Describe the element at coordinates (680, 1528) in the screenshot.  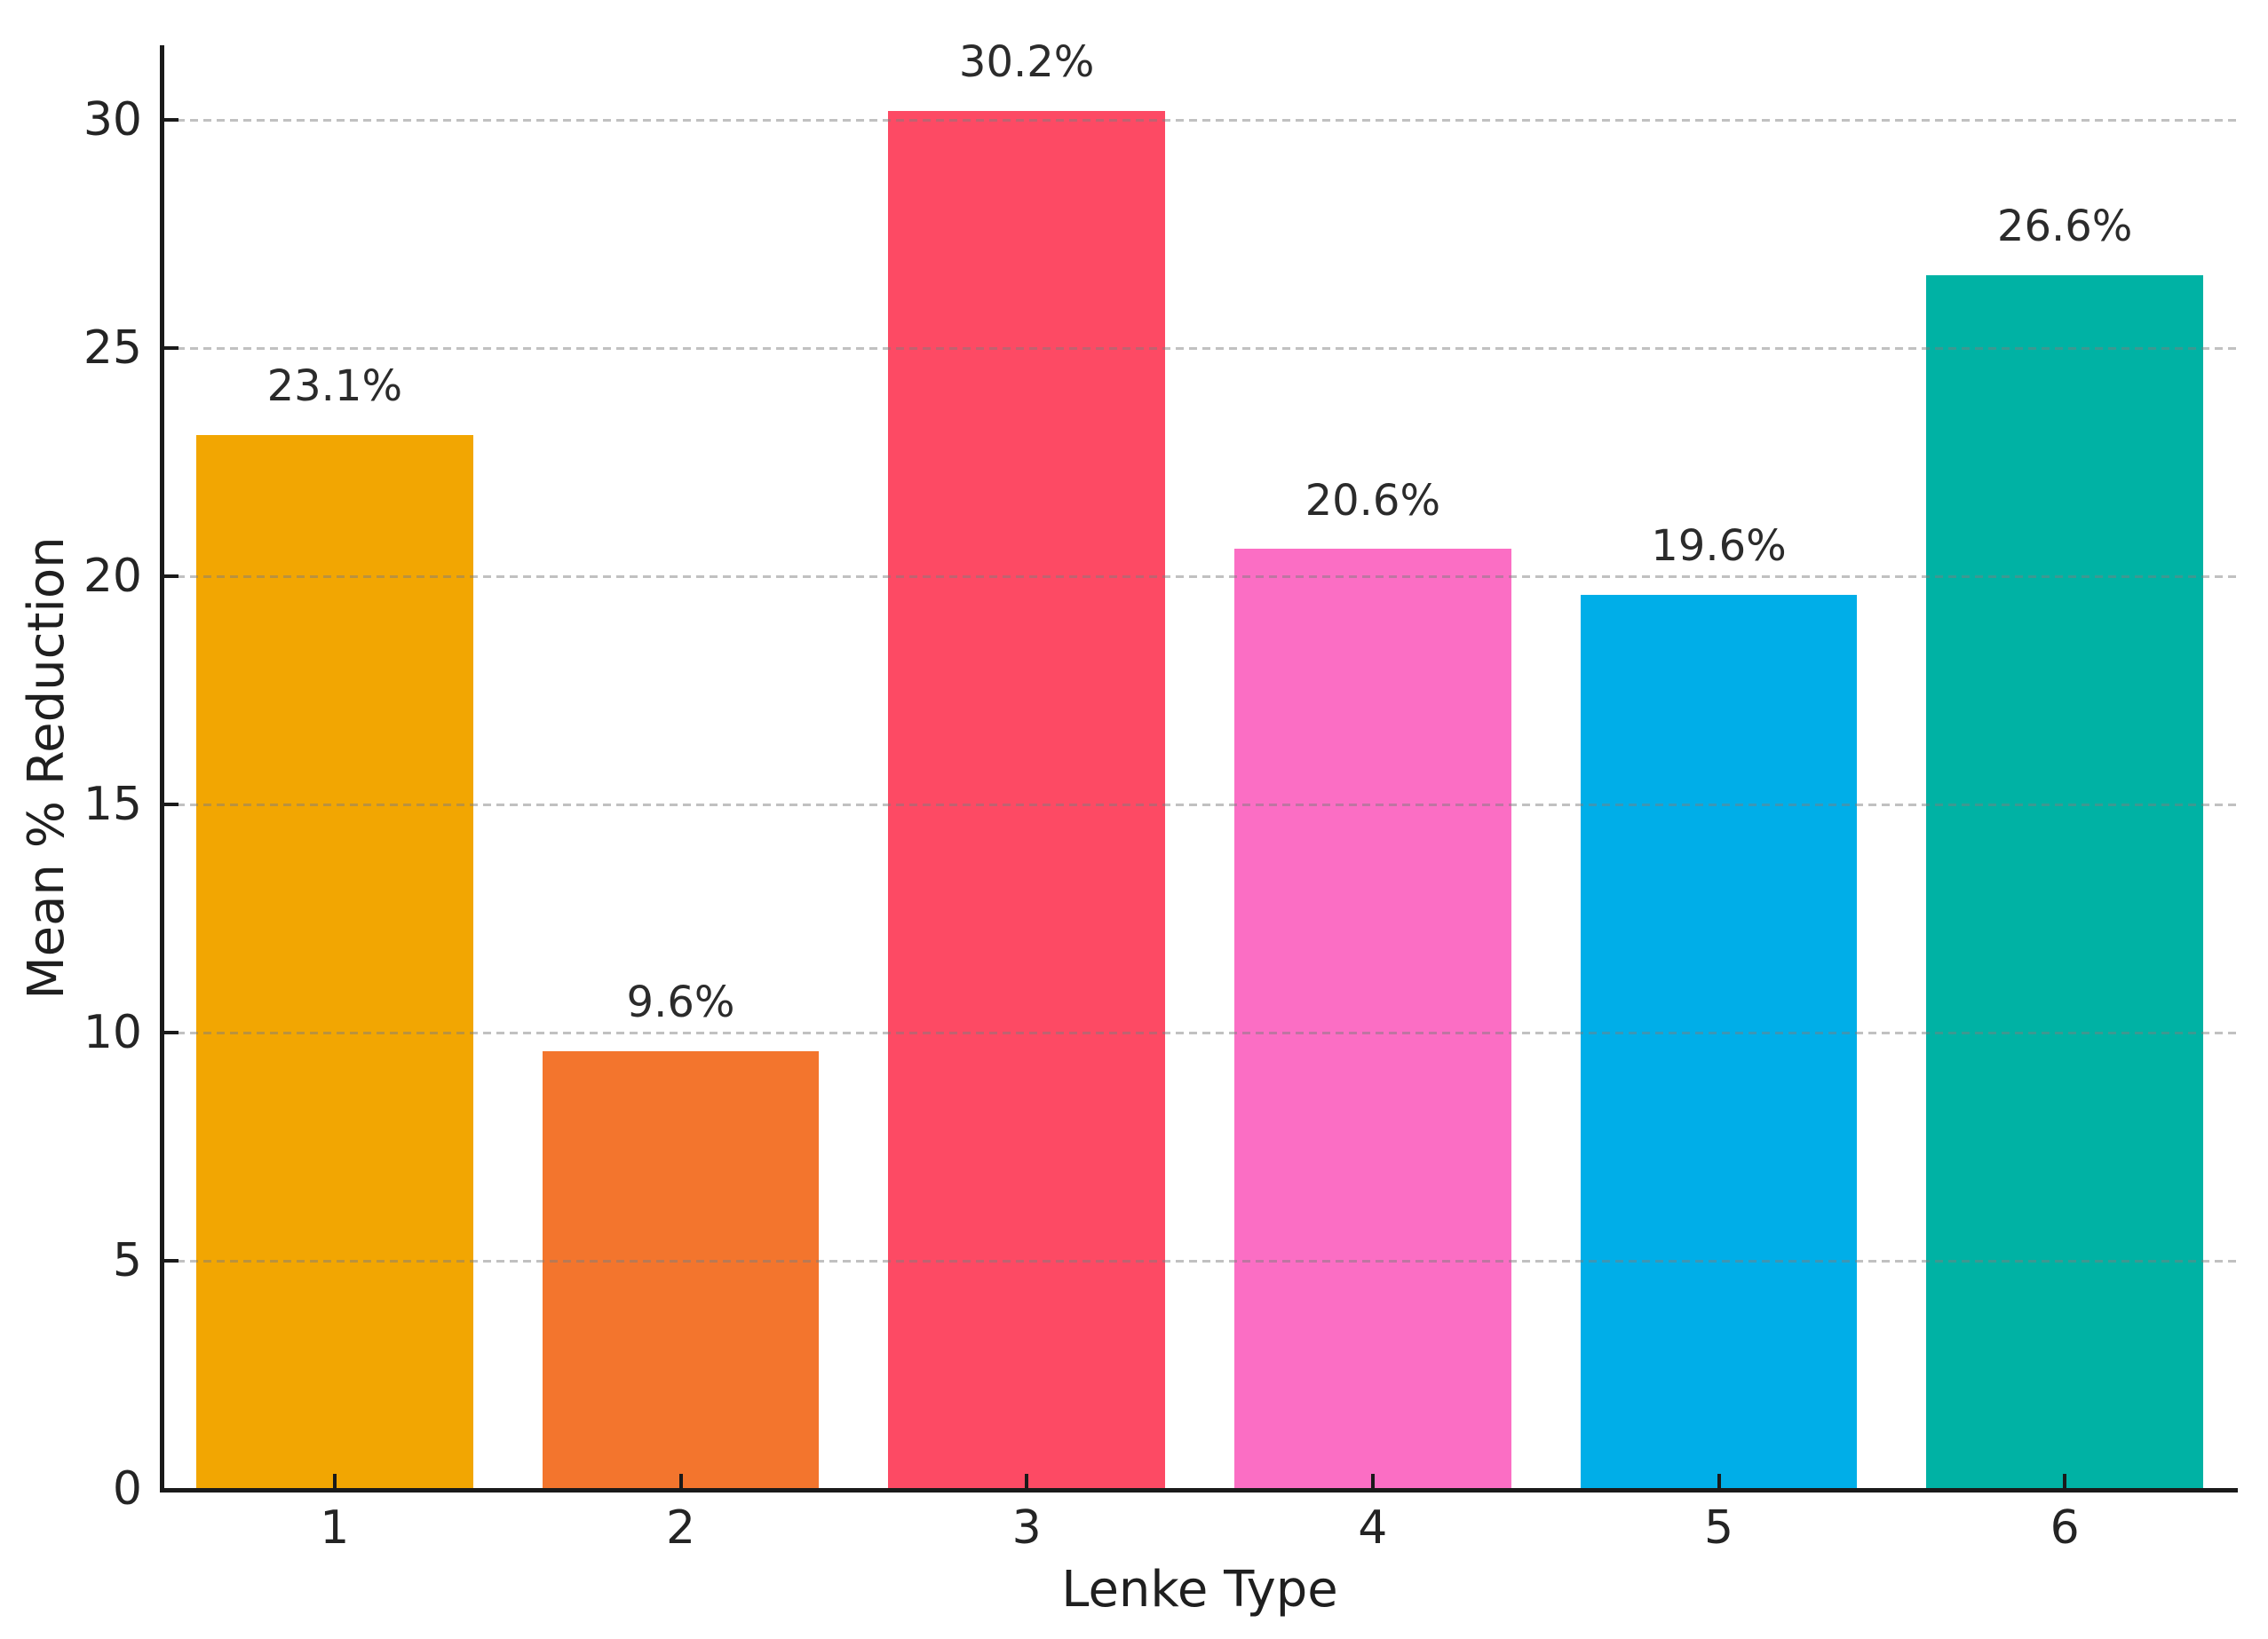
I see `x-tick-label-2: 2` at that location.